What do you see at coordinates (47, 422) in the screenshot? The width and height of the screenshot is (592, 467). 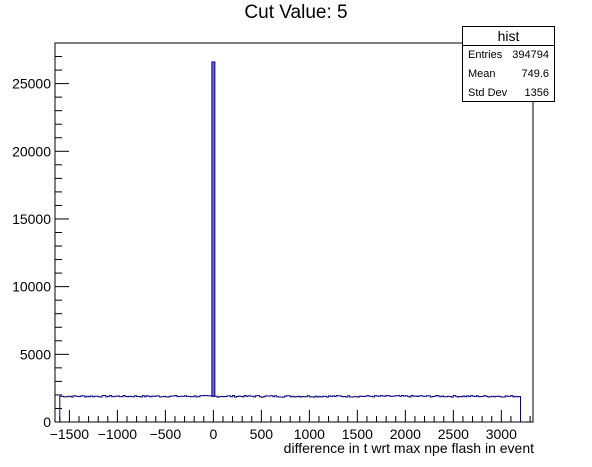 I see `y-tick-label: 0` at bounding box center [47, 422].